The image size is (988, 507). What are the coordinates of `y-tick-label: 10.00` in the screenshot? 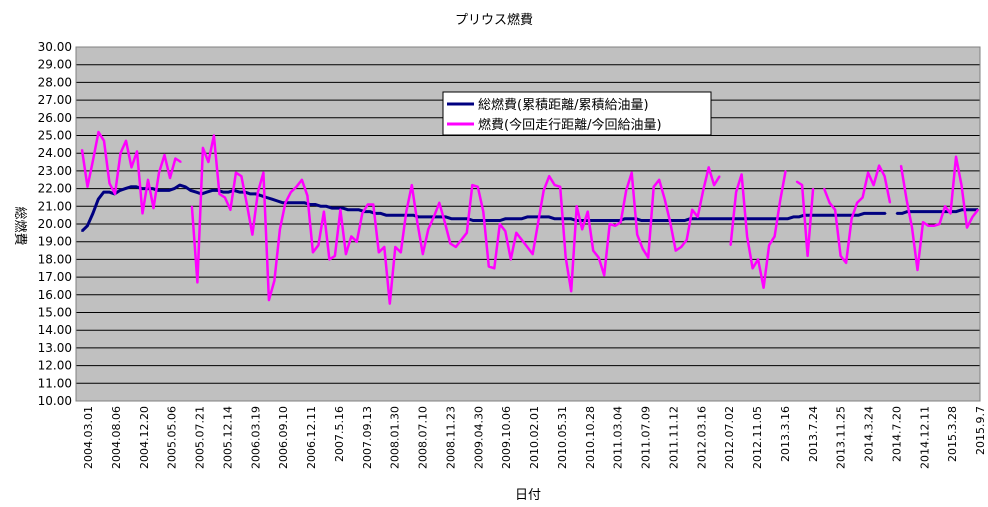 It's located at (55, 401).